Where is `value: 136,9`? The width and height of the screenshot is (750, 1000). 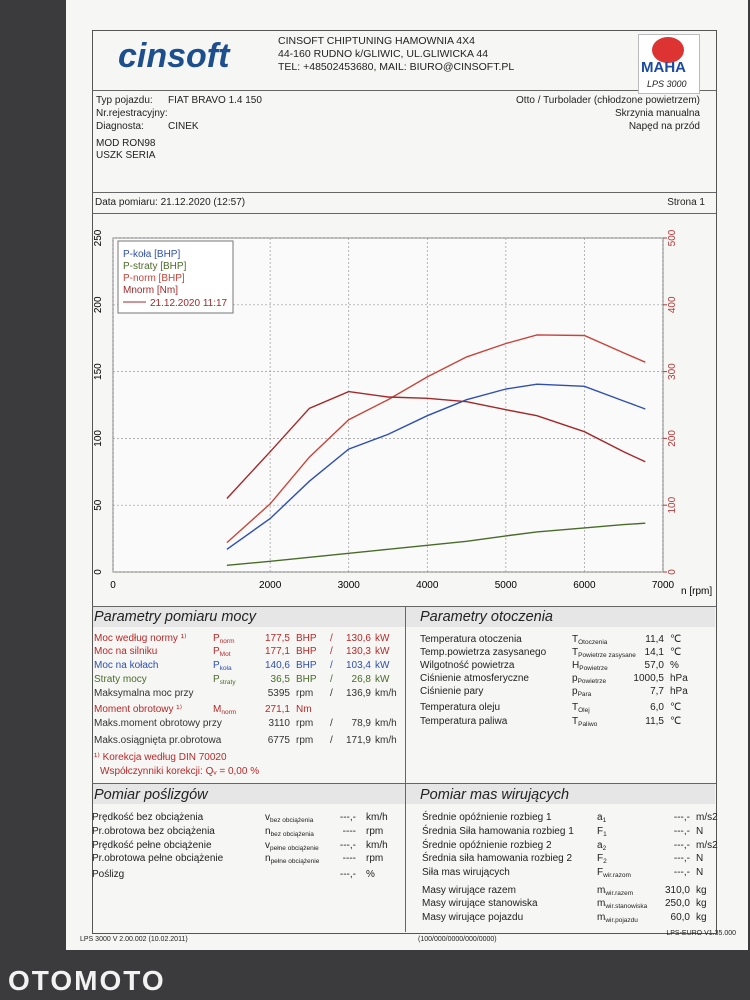
value: 136,9 is located at coordinates (358, 693).